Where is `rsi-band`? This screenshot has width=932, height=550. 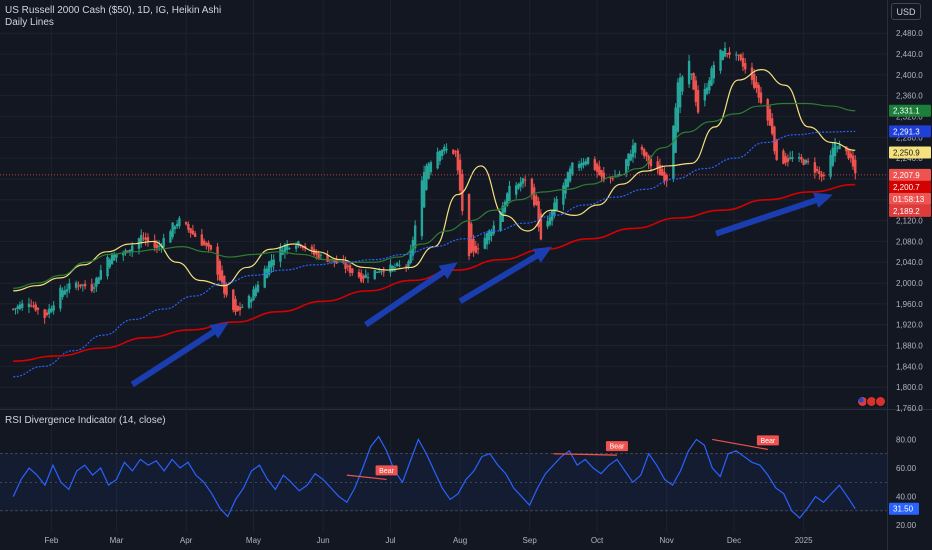
rsi-band is located at coordinates (443, 482).